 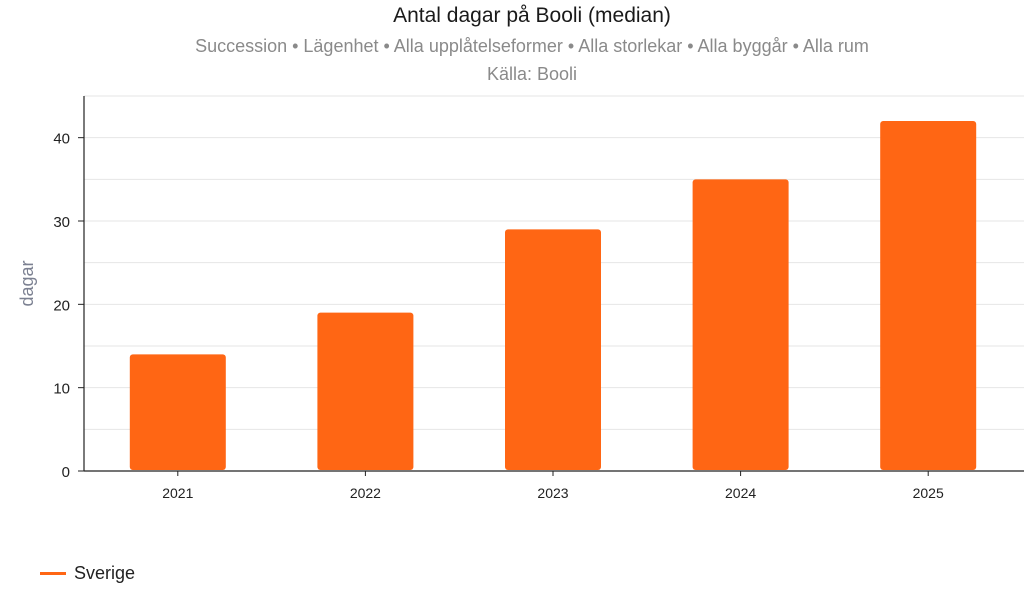 What do you see at coordinates (928, 295) in the screenshot?
I see `bar-2025` at bounding box center [928, 295].